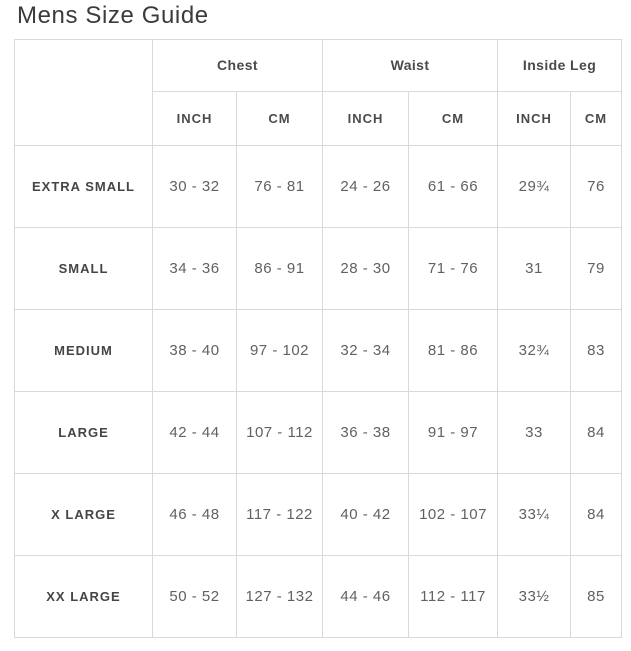  What do you see at coordinates (365, 514) in the screenshot?
I see `waist-inch-value: 40 - 42` at bounding box center [365, 514].